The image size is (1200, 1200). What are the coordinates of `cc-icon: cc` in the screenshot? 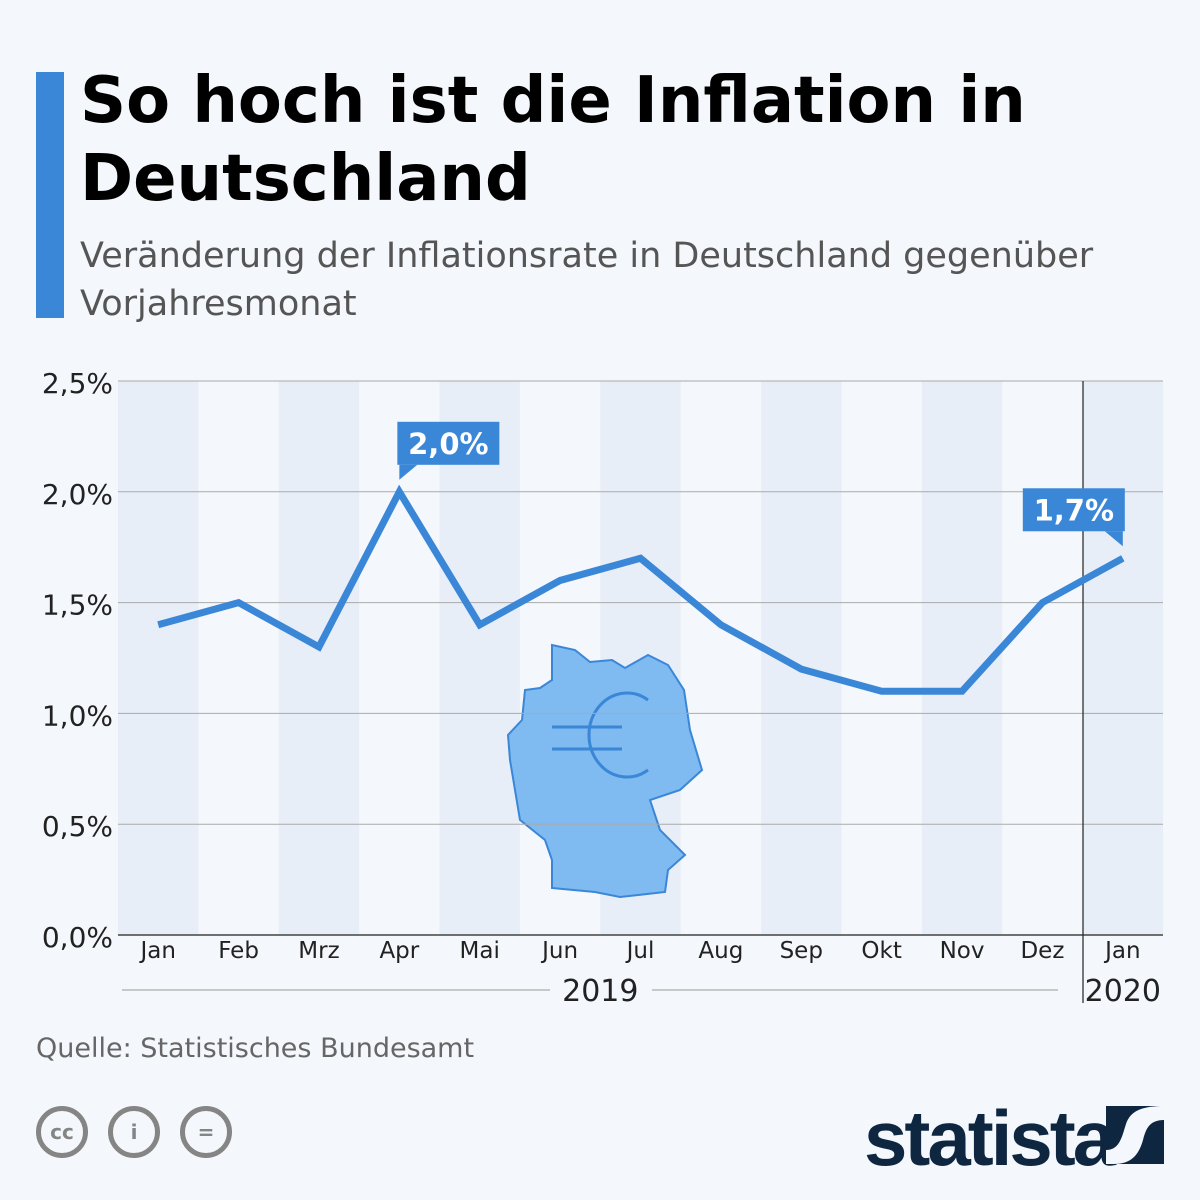 It's located at (62, 1132).